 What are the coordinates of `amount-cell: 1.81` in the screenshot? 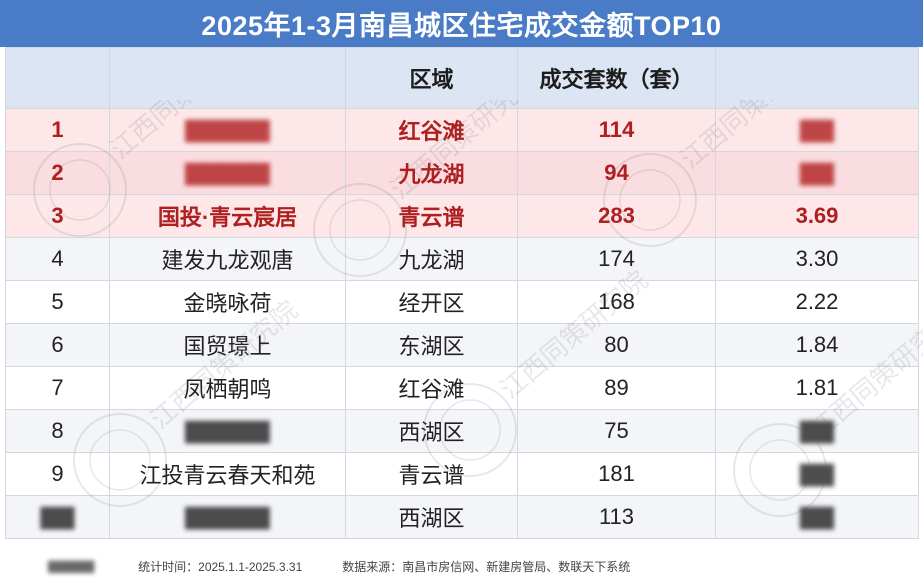 It's located at (817, 388).